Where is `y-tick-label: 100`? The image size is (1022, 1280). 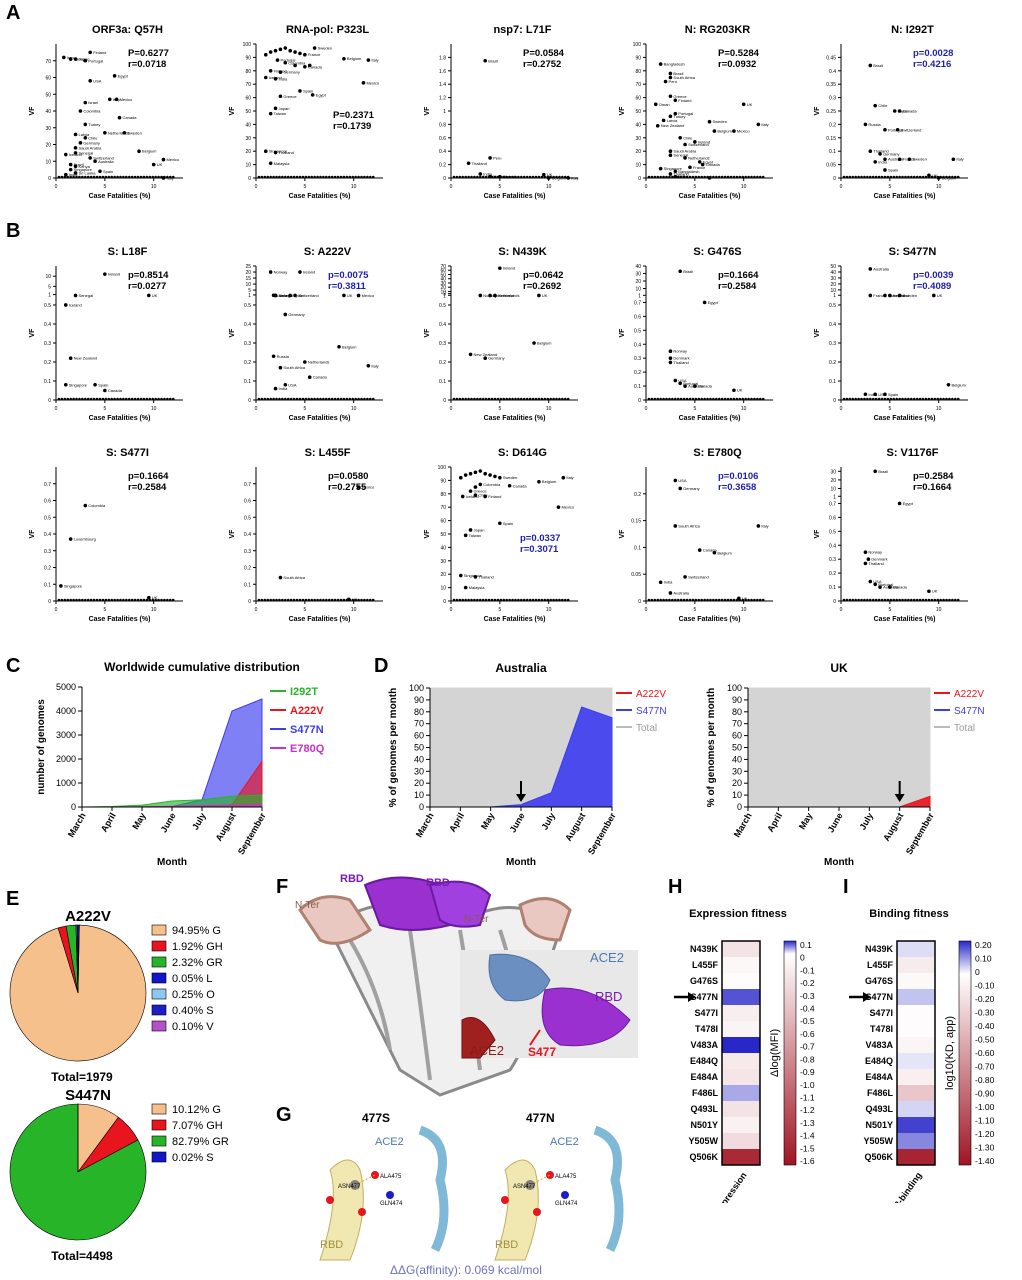 y-tick-label: 100 is located at coordinates (416, 688).